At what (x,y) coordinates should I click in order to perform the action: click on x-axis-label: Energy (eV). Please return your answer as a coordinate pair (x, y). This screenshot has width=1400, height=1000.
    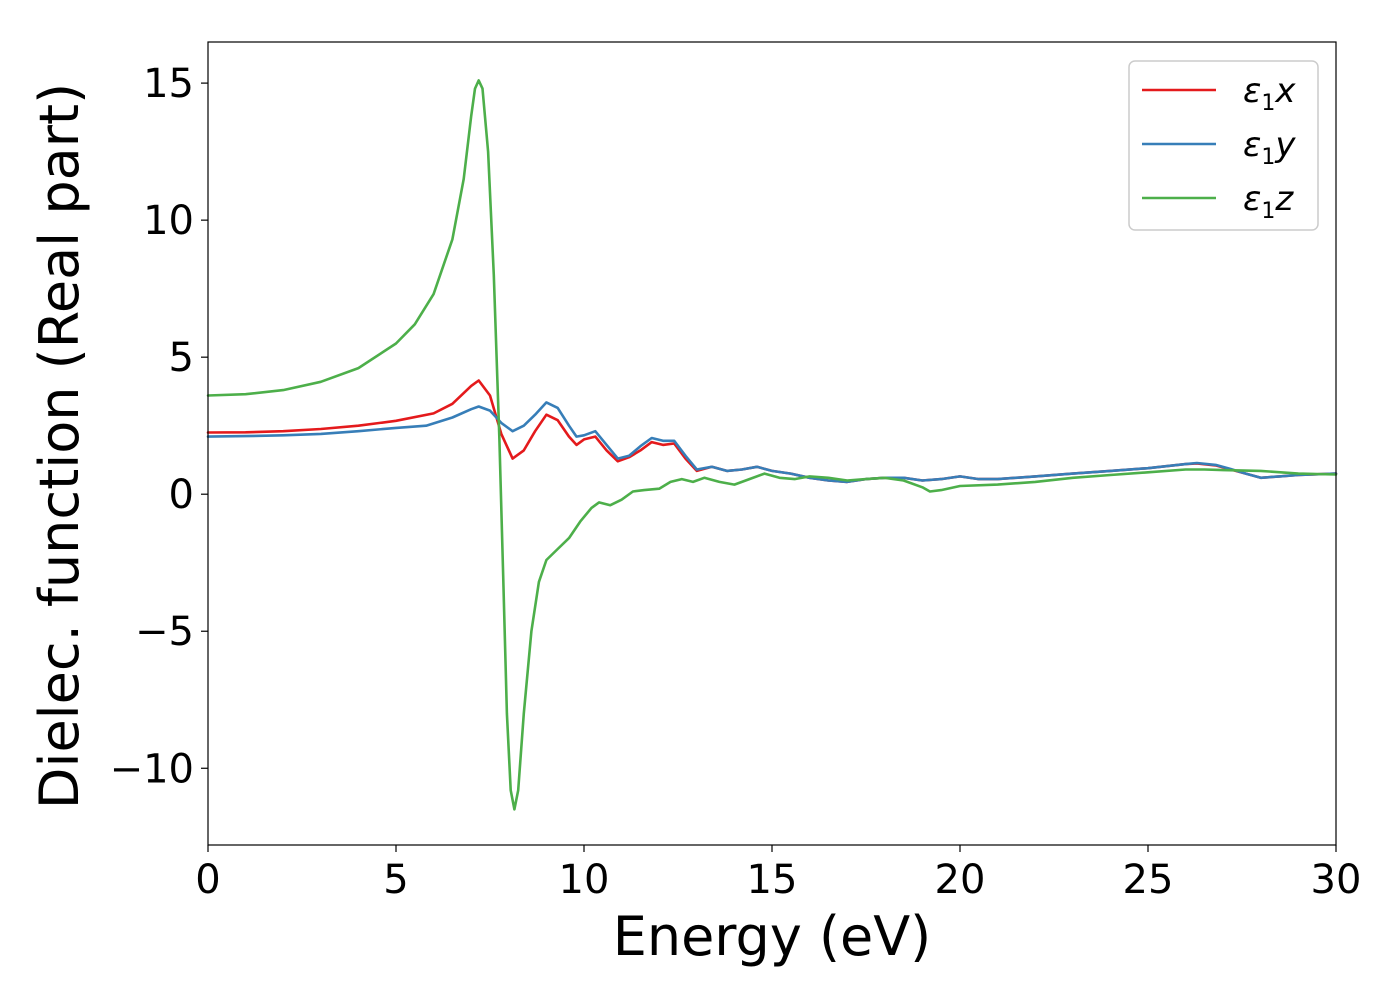
    Looking at the image, I should click on (772, 936).